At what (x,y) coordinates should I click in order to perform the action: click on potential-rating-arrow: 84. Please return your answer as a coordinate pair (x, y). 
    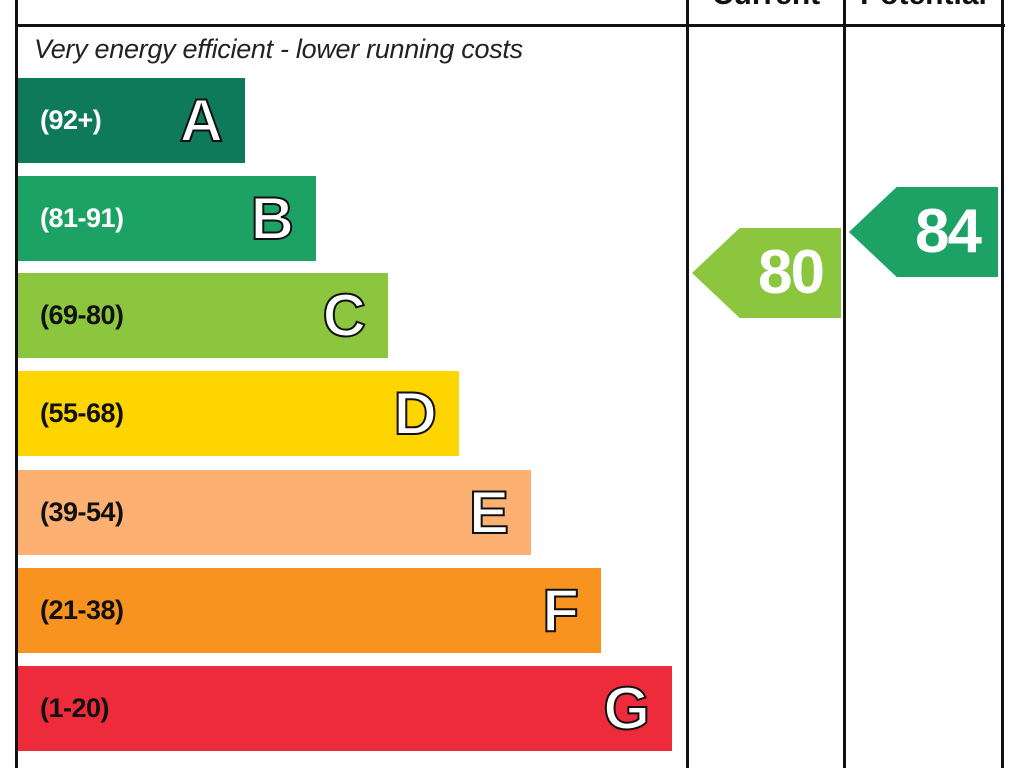
    Looking at the image, I should click on (923, 232).